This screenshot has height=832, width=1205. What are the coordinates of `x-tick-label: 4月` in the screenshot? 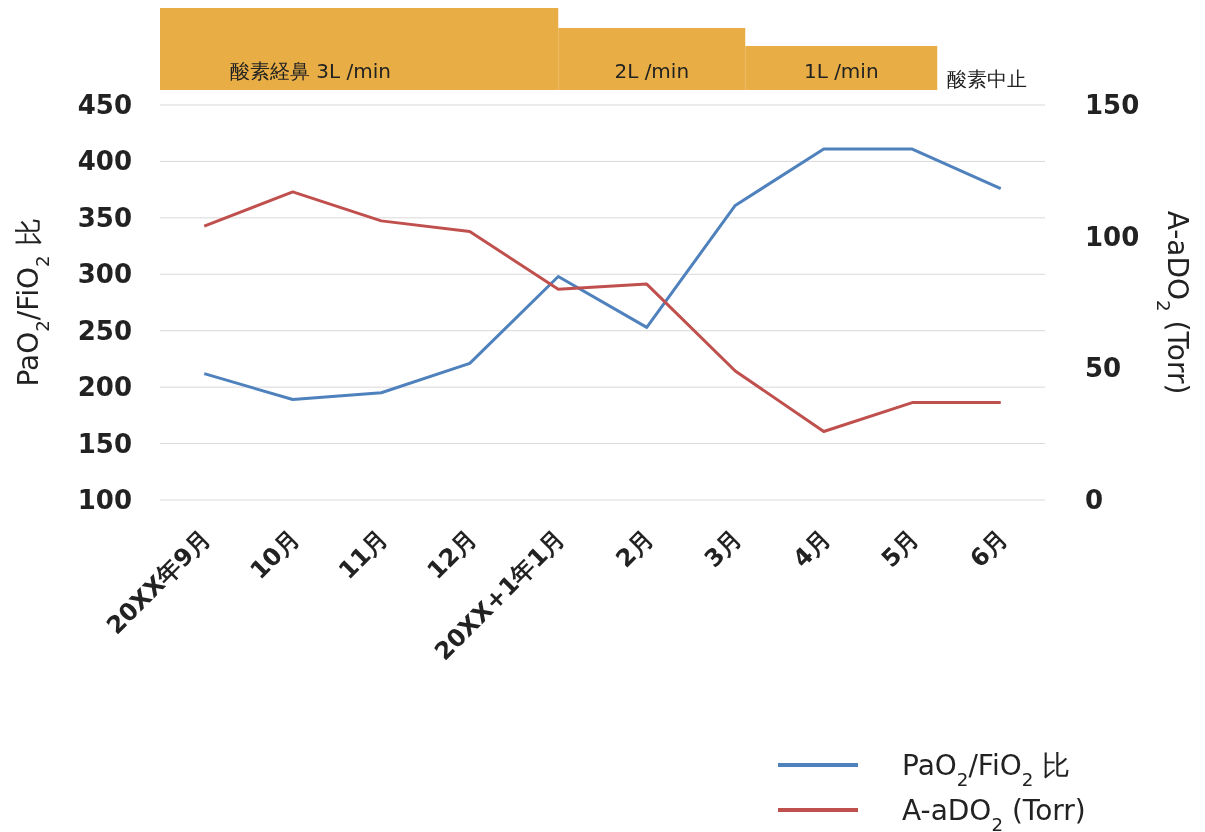 It's located at (811, 549).